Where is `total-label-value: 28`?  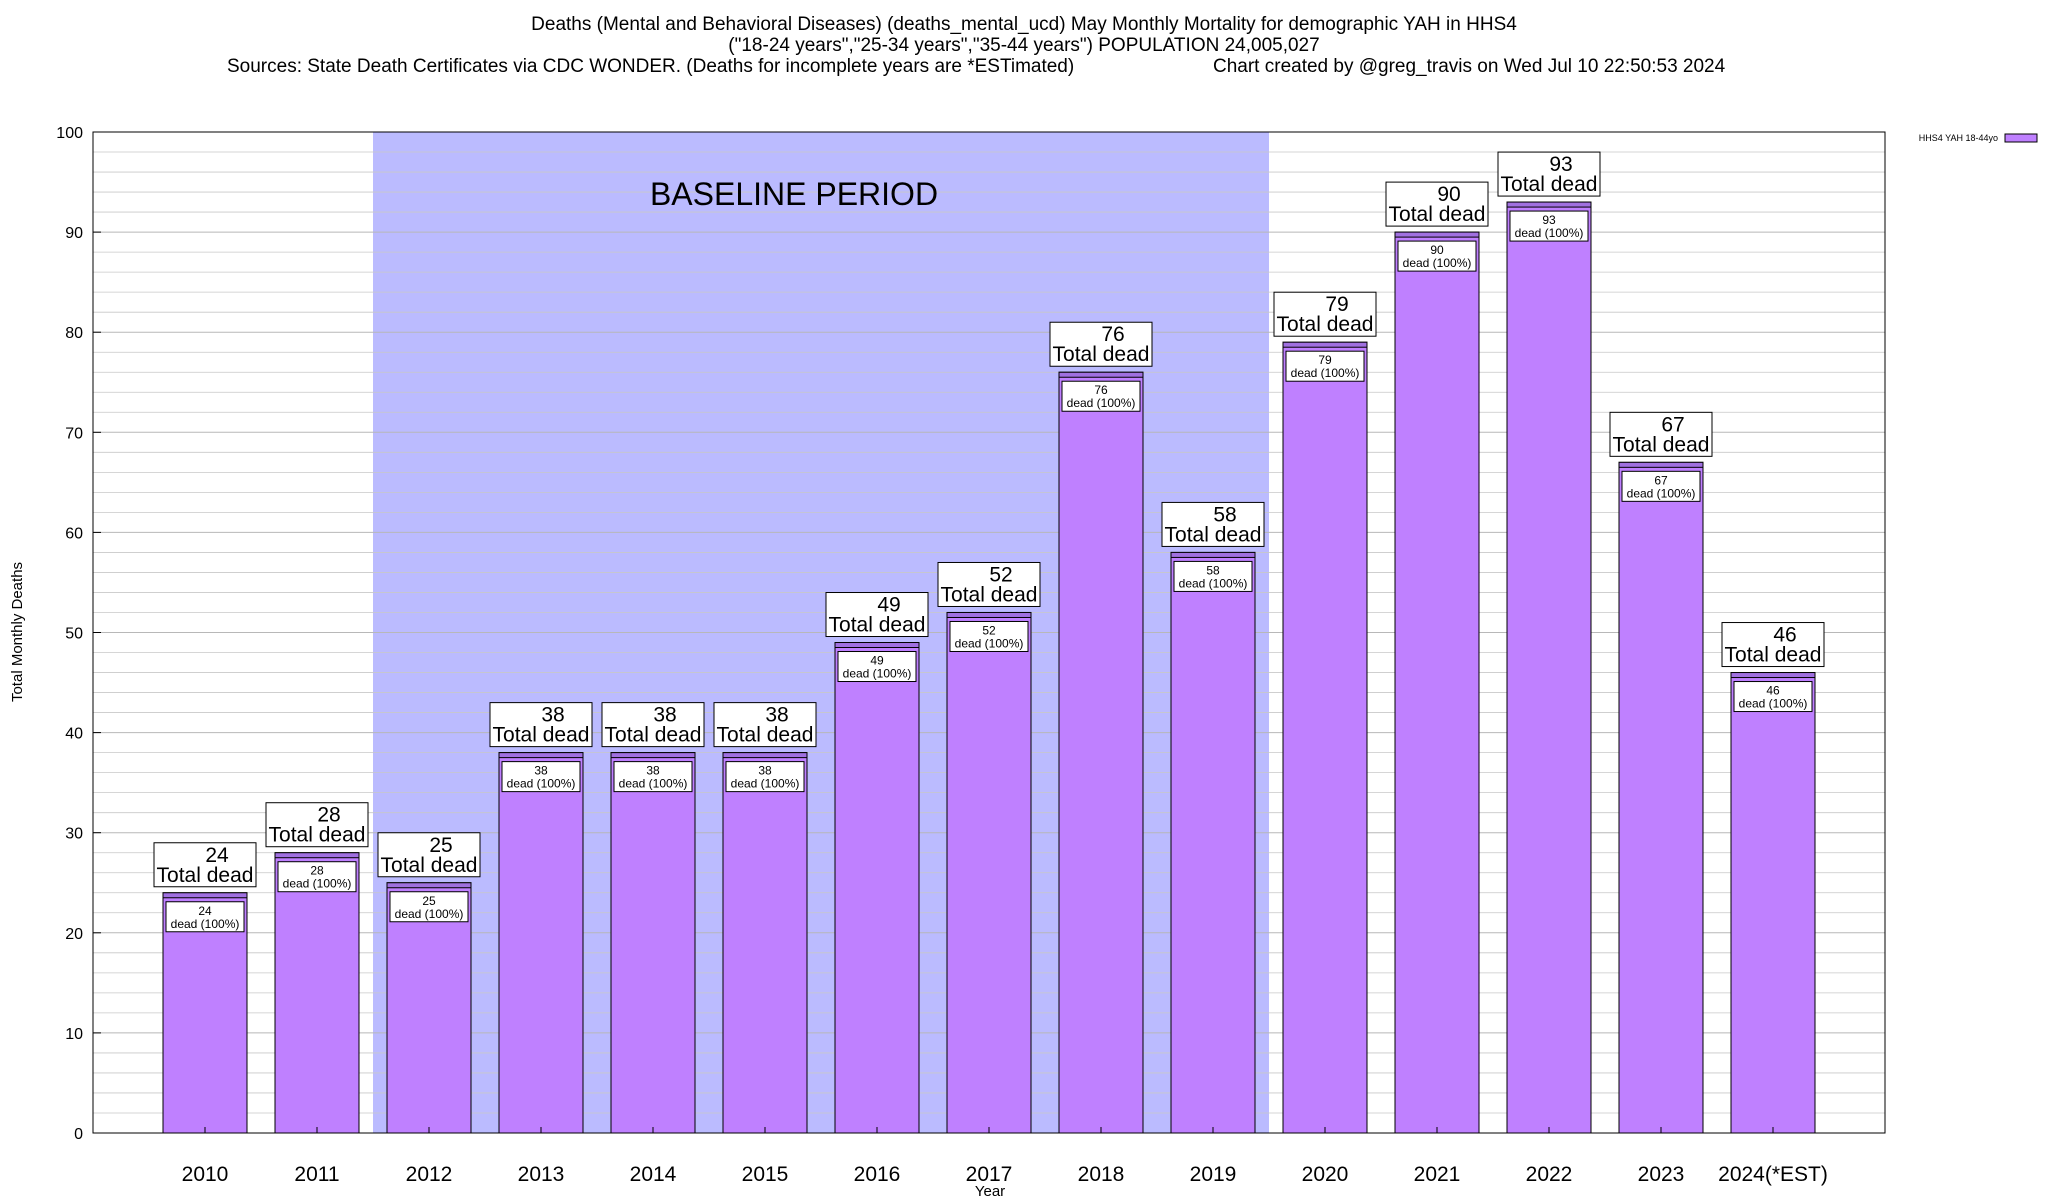
total-label-value: 28 is located at coordinates (328, 815).